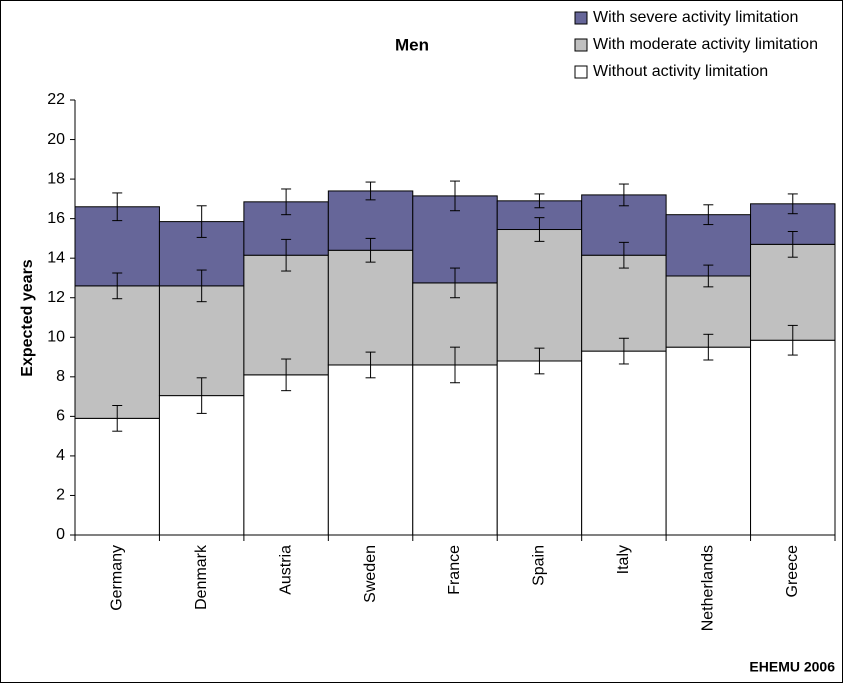  What do you see at coordinates (56, 139) in the screenshot?
I see `y-tick-label: 20` at bounding box center [56, 139].